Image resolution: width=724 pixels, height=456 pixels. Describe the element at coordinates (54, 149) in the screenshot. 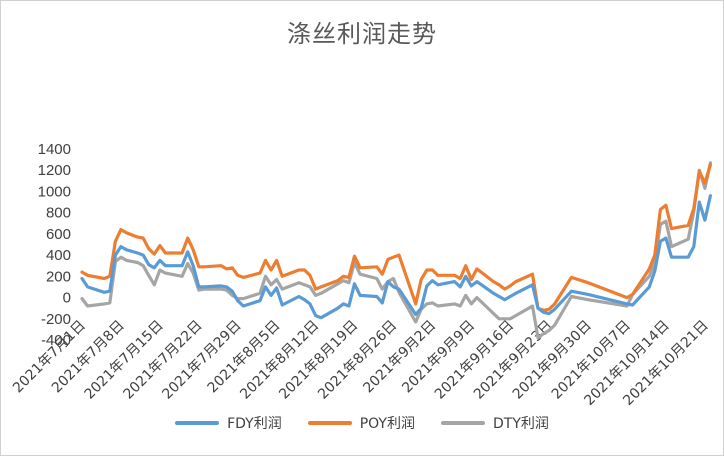

I see `y-tick-label: 1400` at that location.